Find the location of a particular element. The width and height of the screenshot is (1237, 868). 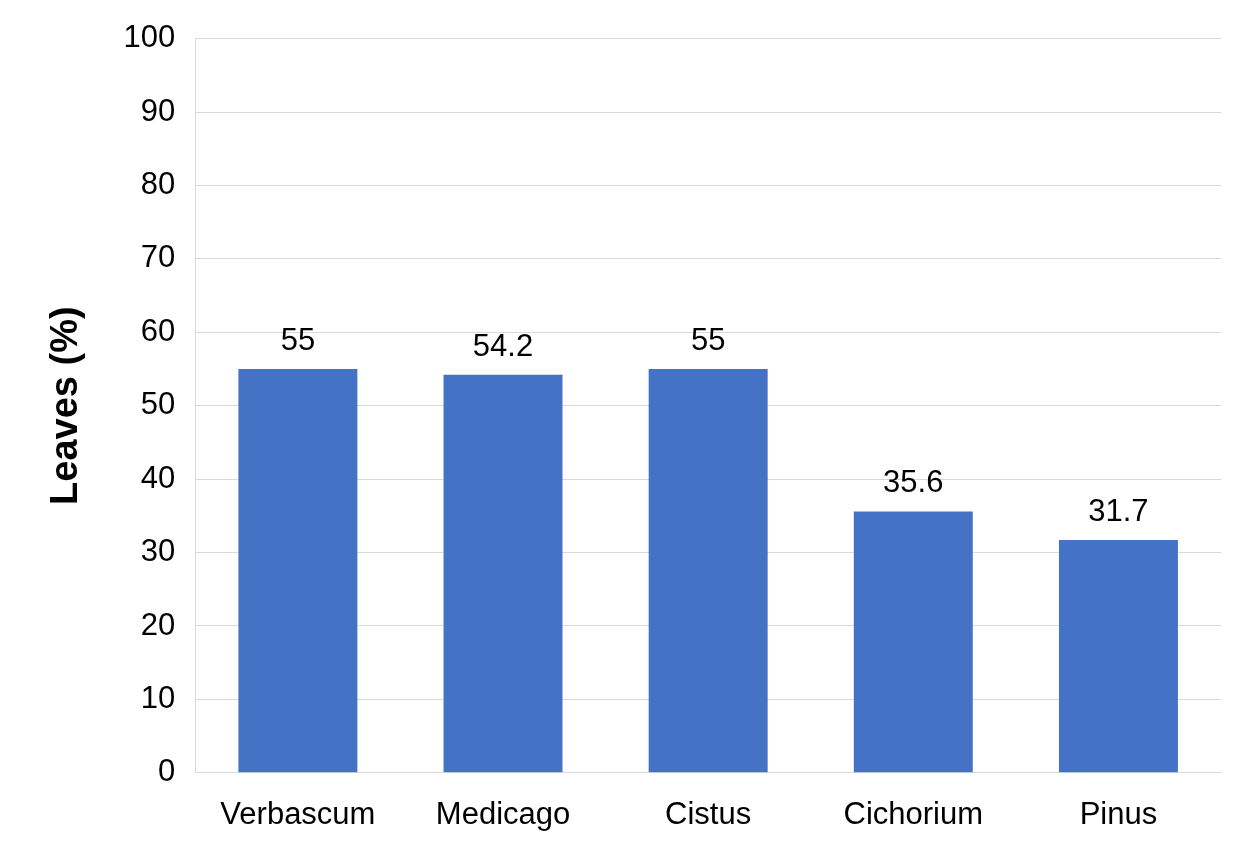

y-axis-title: Leaves (%) is located at coordinates (64, 405).